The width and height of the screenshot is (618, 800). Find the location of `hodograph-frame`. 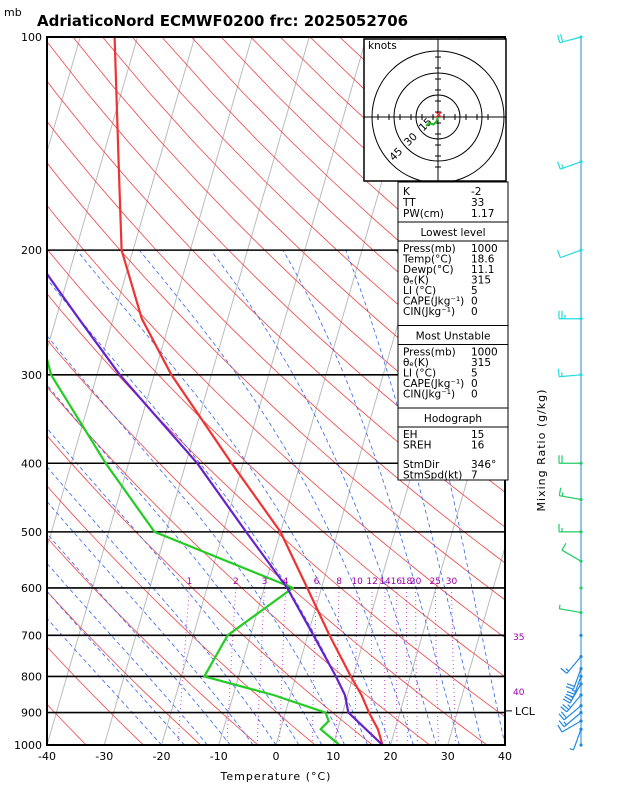

hodograph-frame is located at coordinates (435, 110).